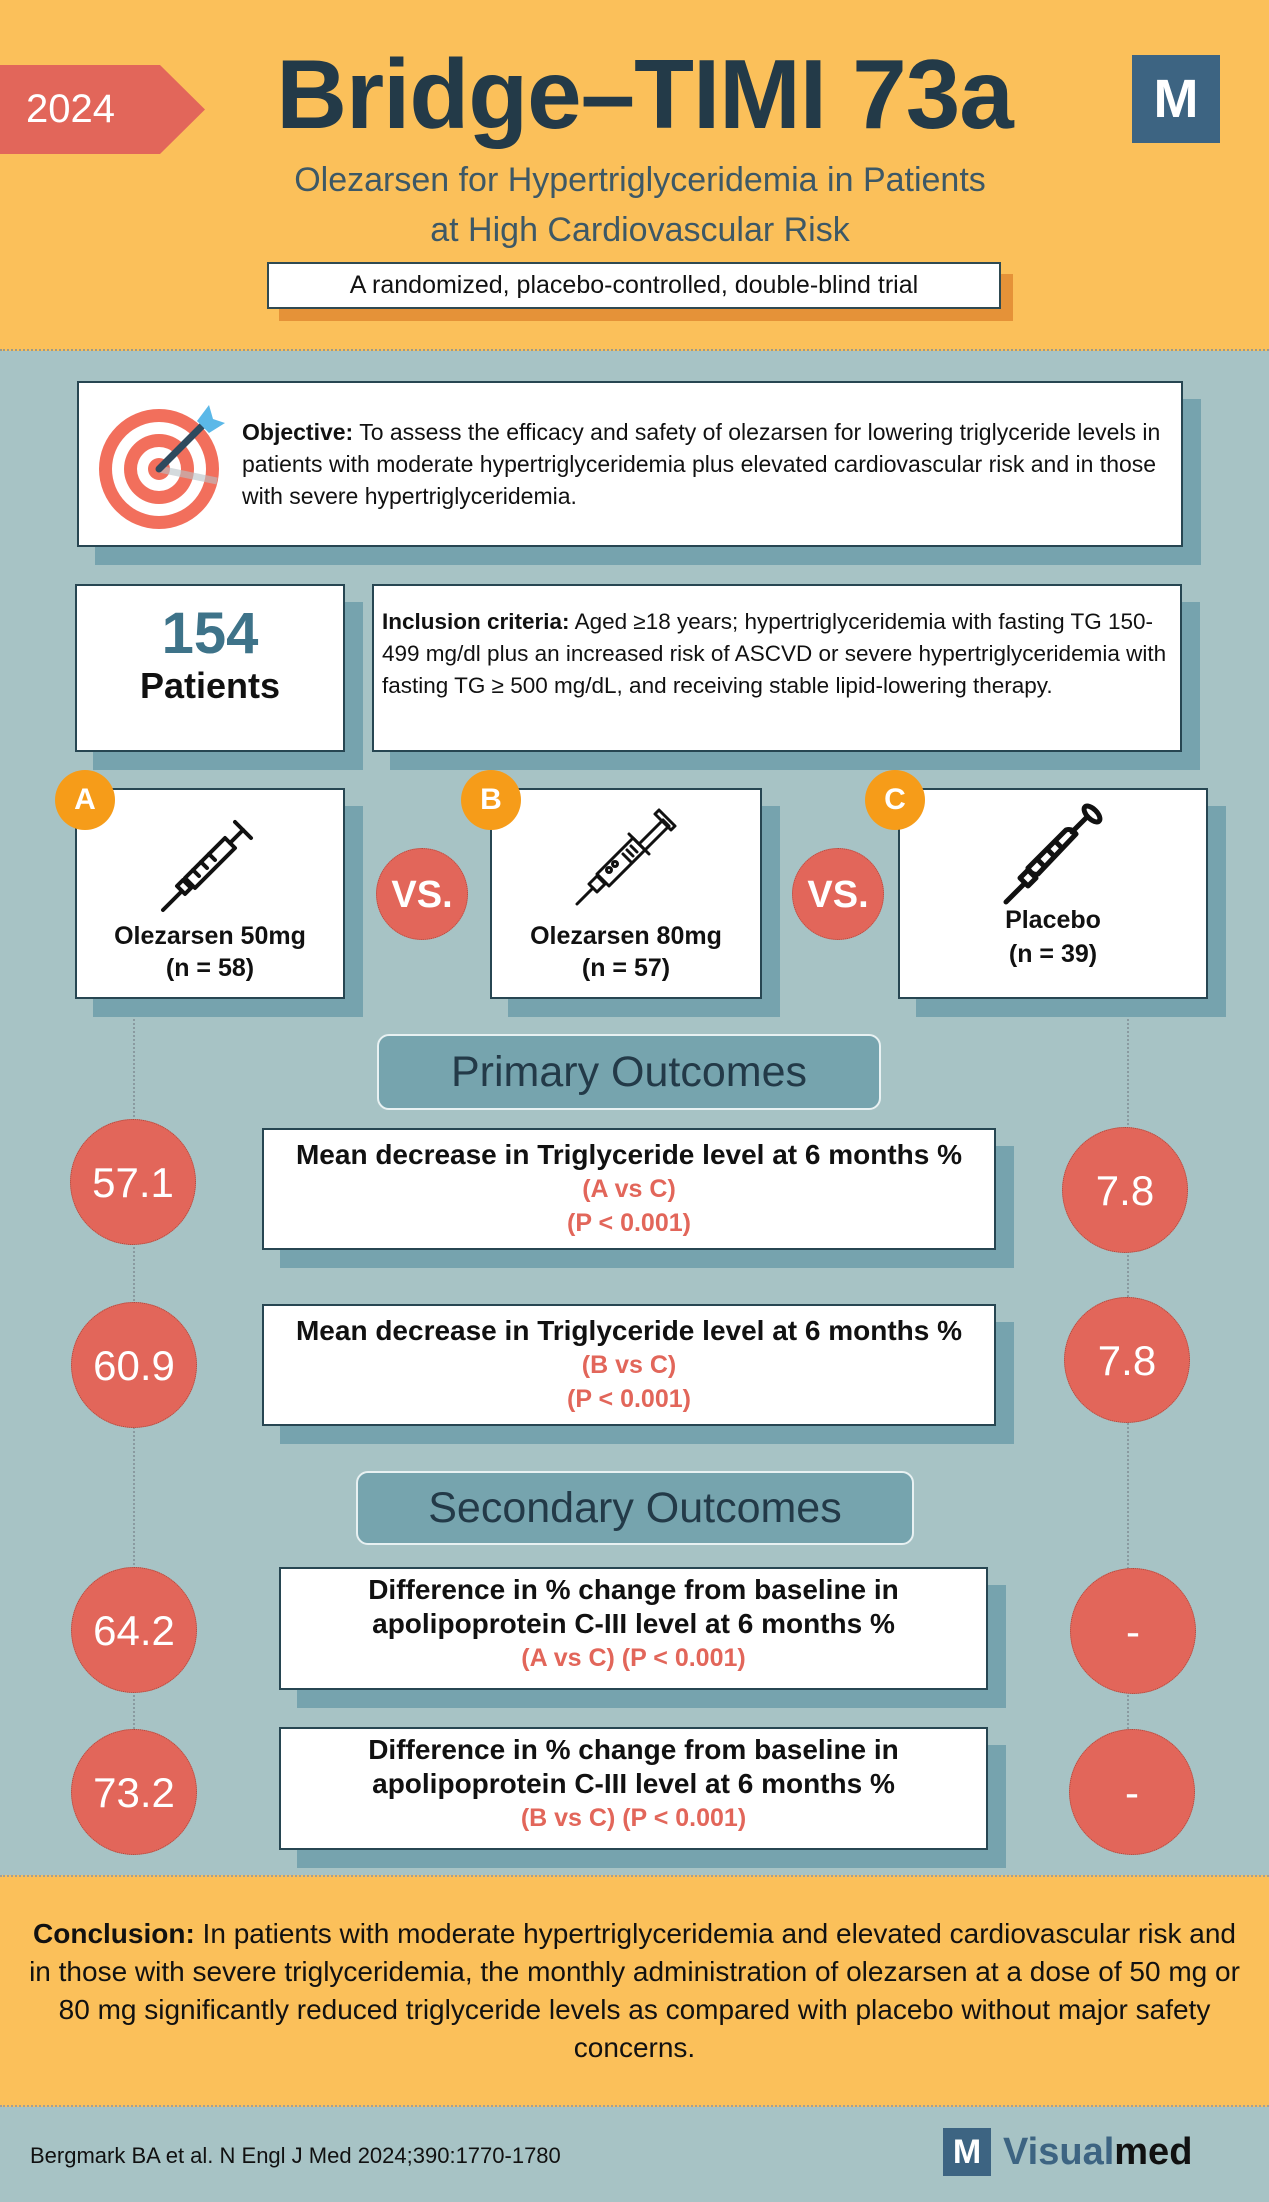 The height and width of the screenshot is (2202, 1269). What do you see at coordinates (491, 800) in the screenshot?
I see `arm-badge-b: B` at bounding box center [491, 800].